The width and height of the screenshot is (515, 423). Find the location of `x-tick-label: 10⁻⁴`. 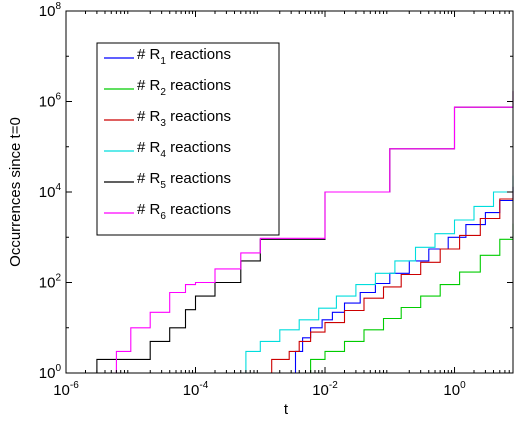

x-tick-label: 10⁻⁴ is located at coordinates (196, 389).